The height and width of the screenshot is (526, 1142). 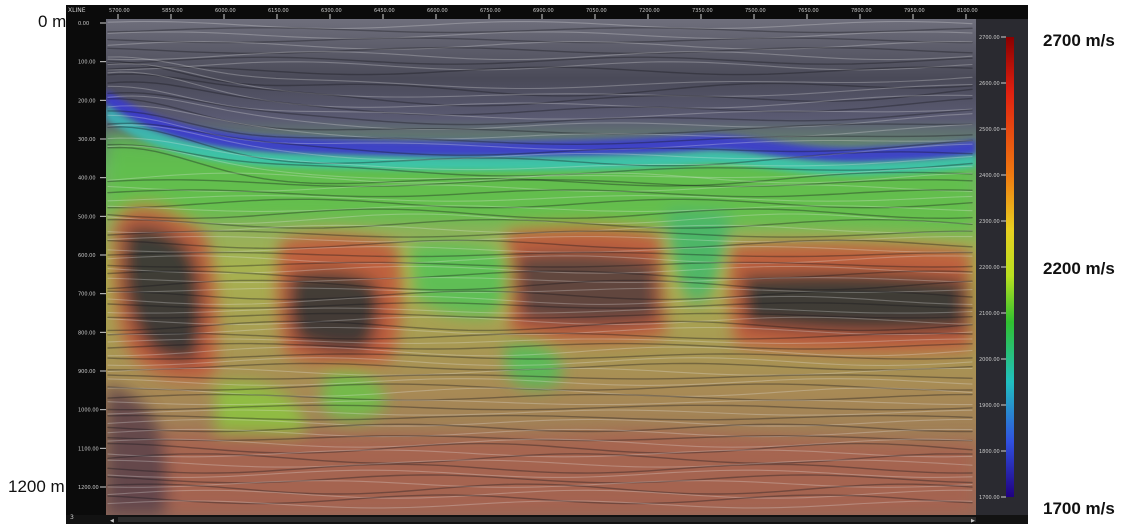 What do you see at coordinates (172, 11) in the screenshot?
I see `inline-tick-label: 5850.00` at bounding box center [172, 11].